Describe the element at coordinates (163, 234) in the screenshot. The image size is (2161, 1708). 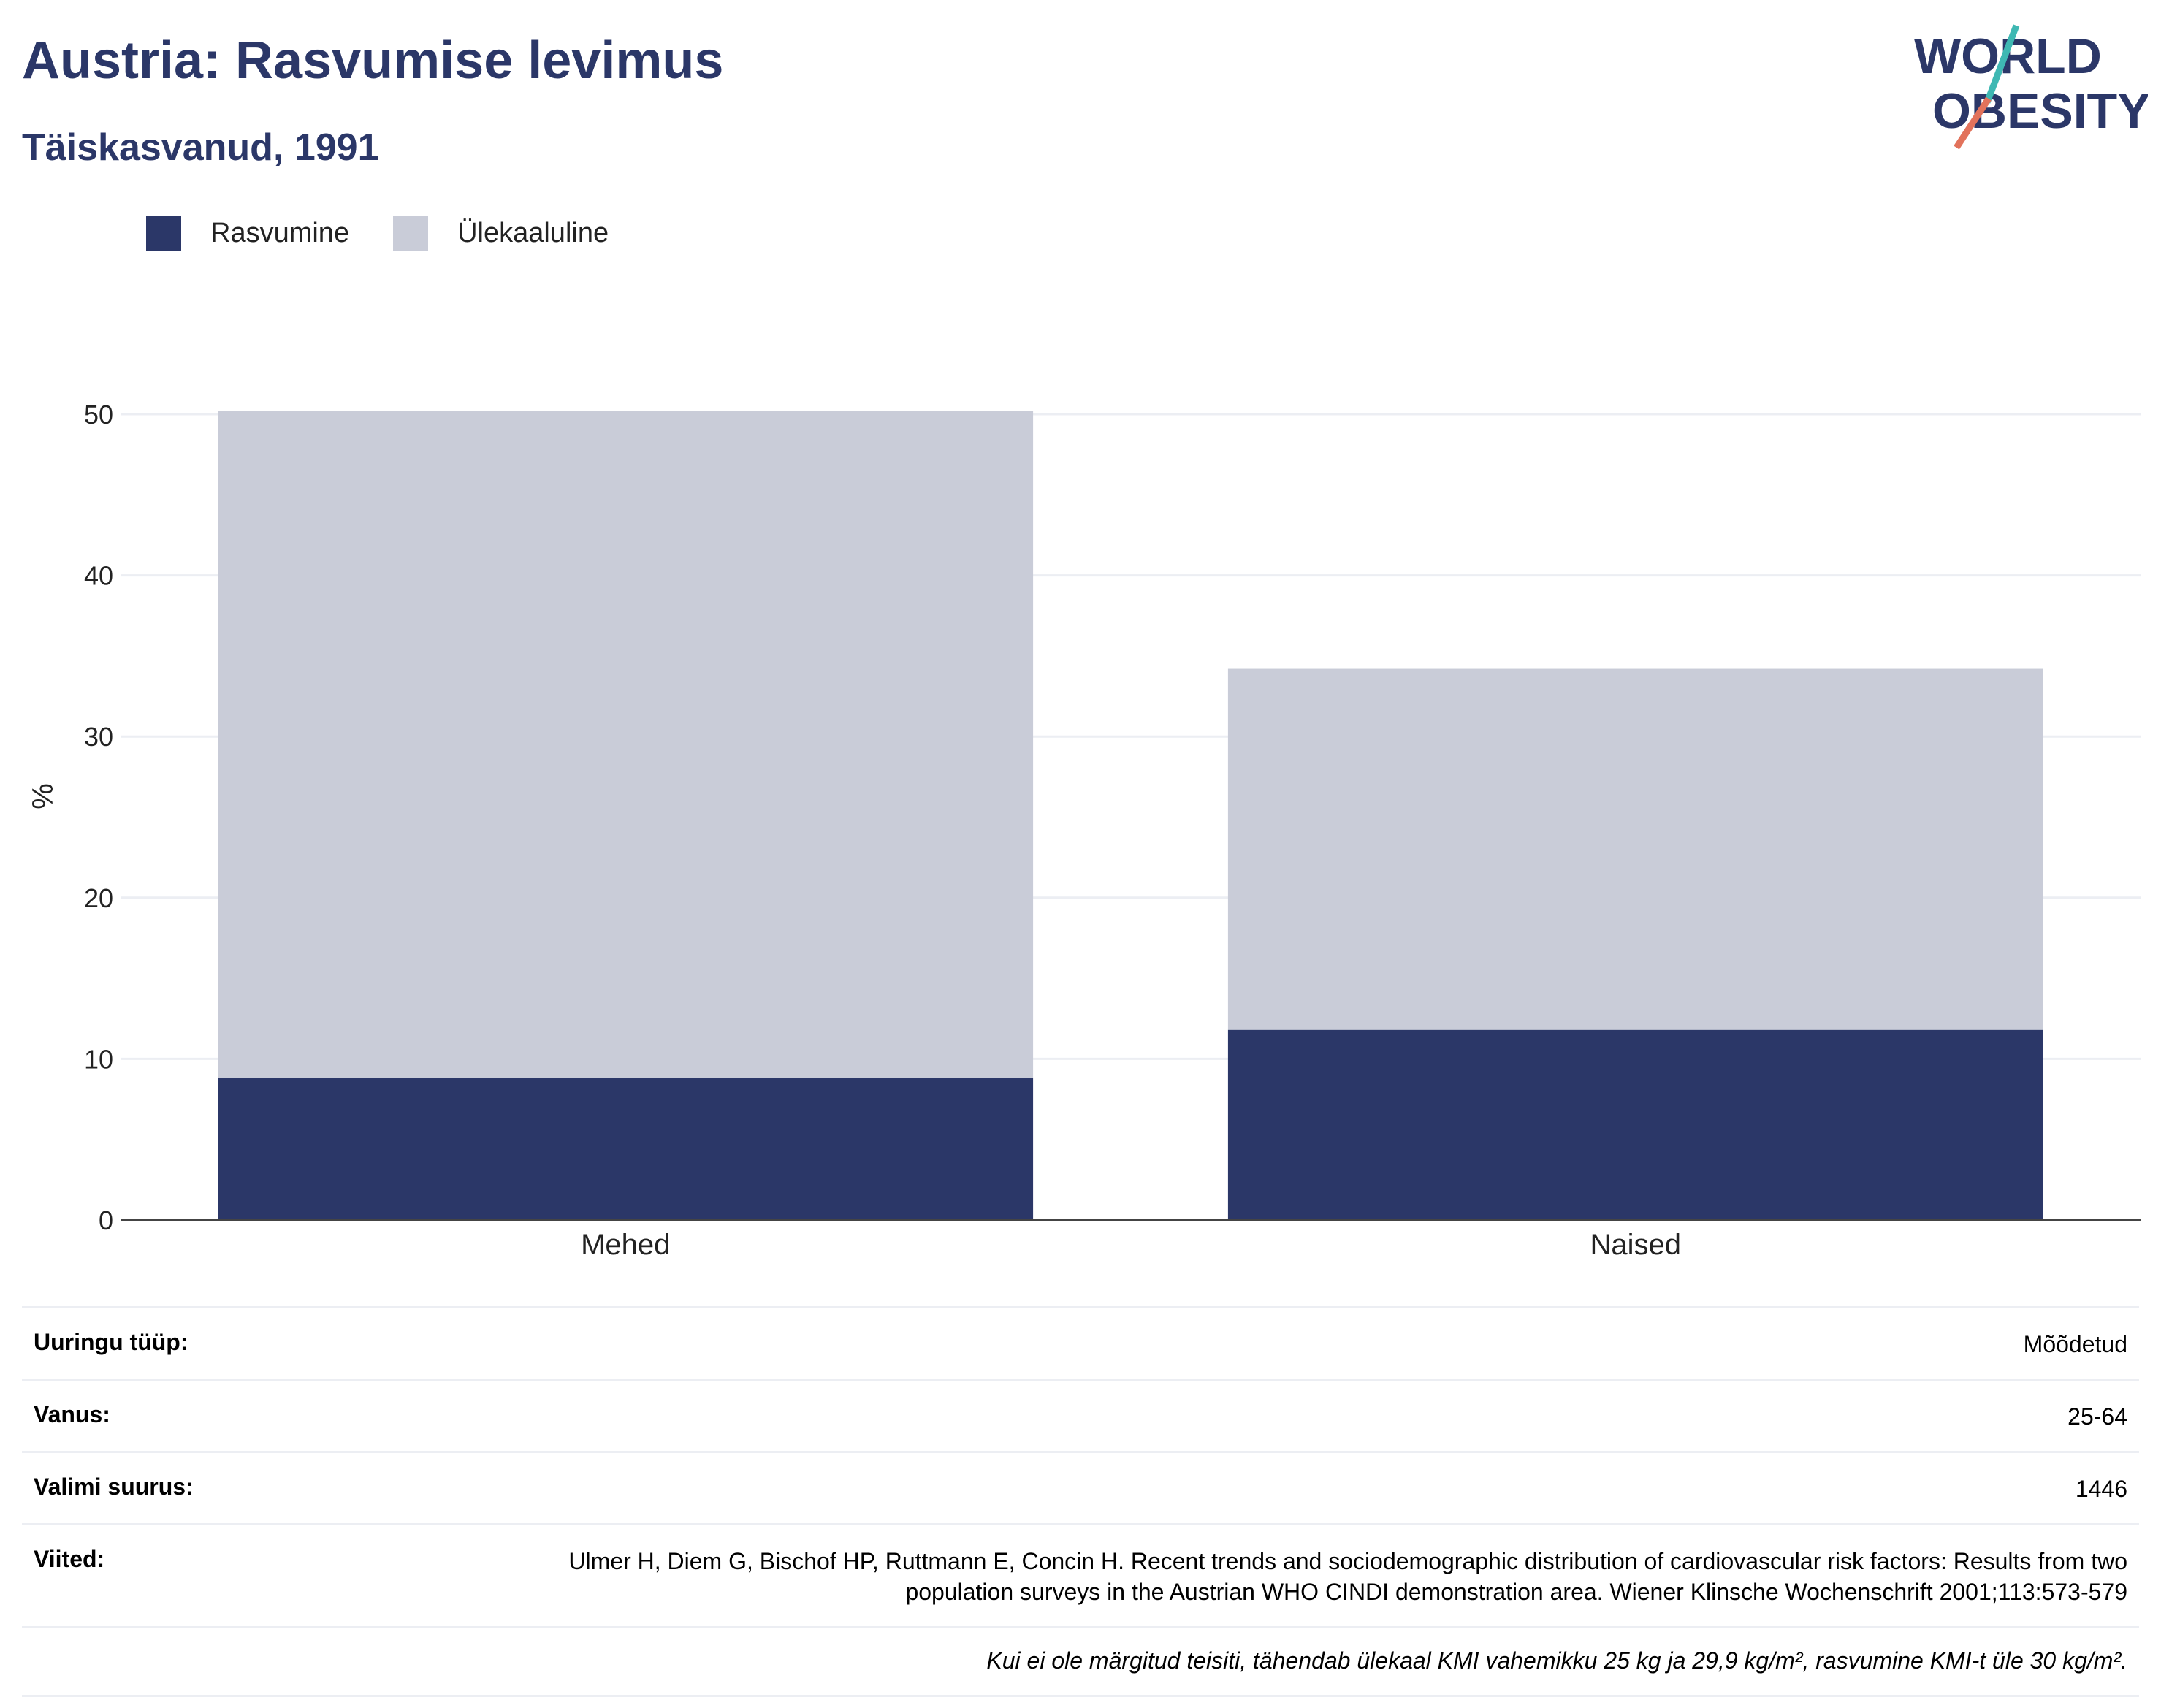
I see `legend-swatch-rasvumine` at that location.